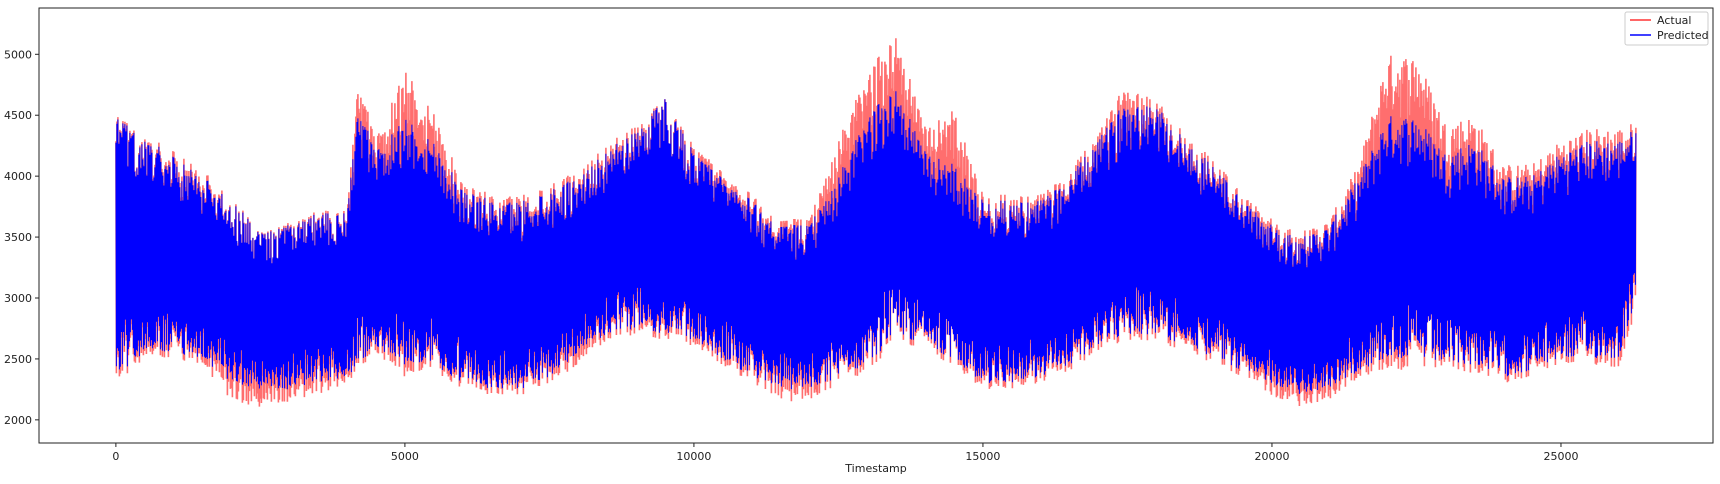 This screenshot has width=1720, height=484. What do you see at coordinates (18, 115) in the screenshot?
I see `y-tick-label: 4500` at bounding box center [18, 115].